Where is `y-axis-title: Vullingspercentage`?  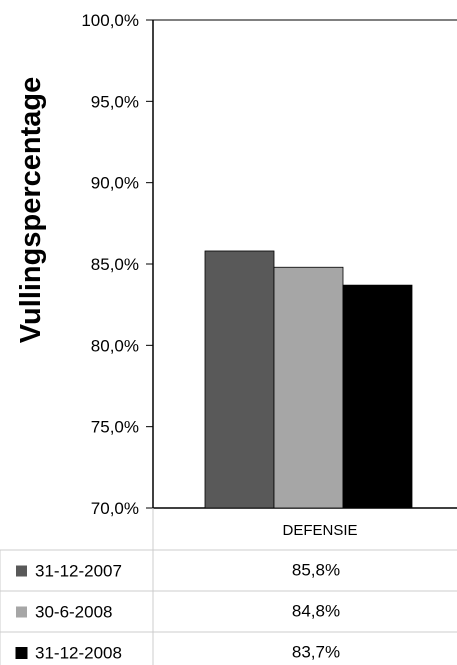
y-axis-title: Vullingspercentage is located at coordinates (31, 210).